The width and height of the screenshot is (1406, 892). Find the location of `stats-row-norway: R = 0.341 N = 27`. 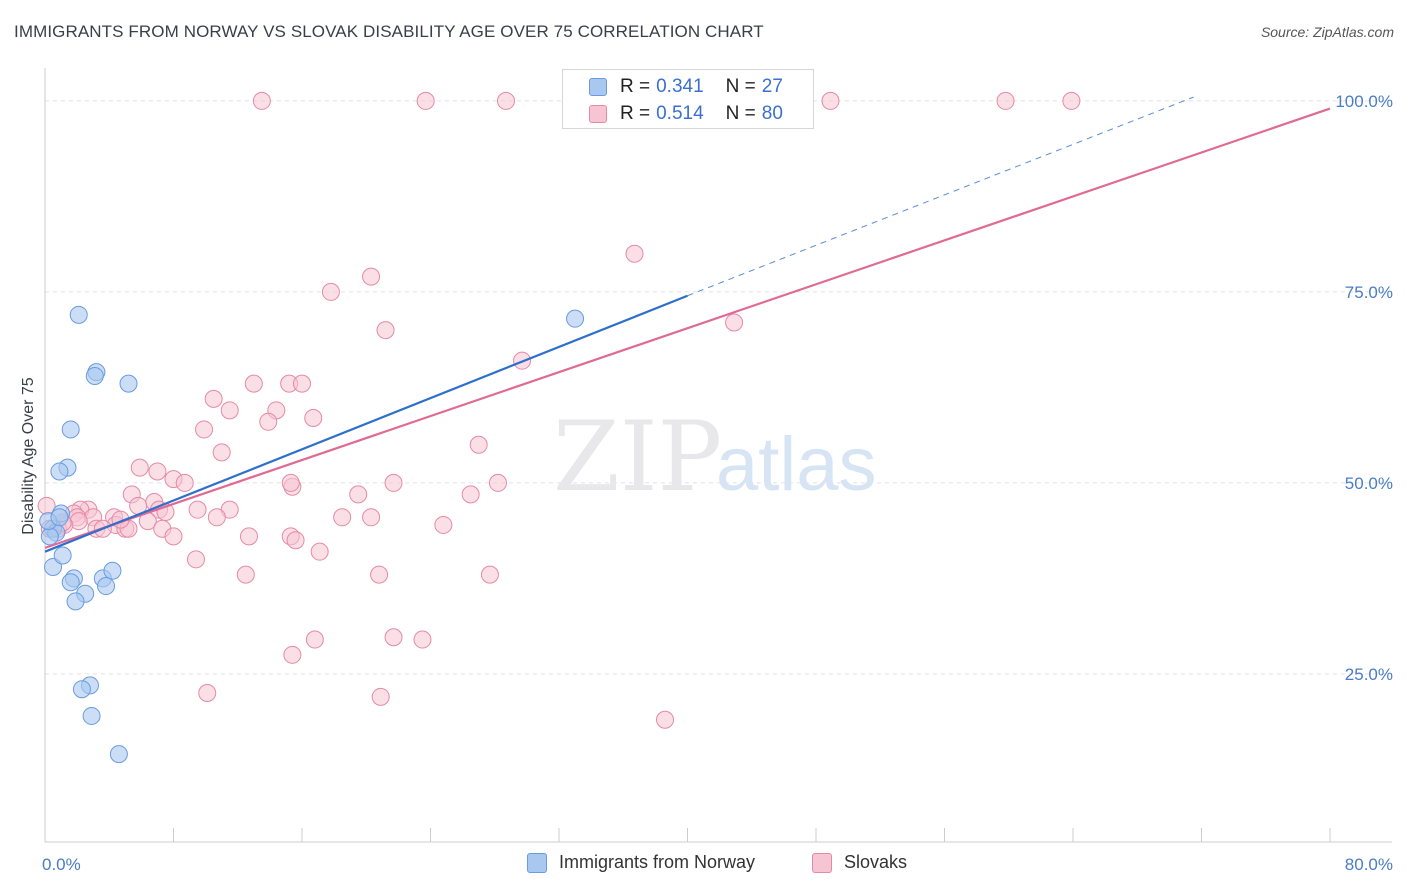

stats-row-norway: R = 0.341 N = 27 is located at coordinates (686, 87).